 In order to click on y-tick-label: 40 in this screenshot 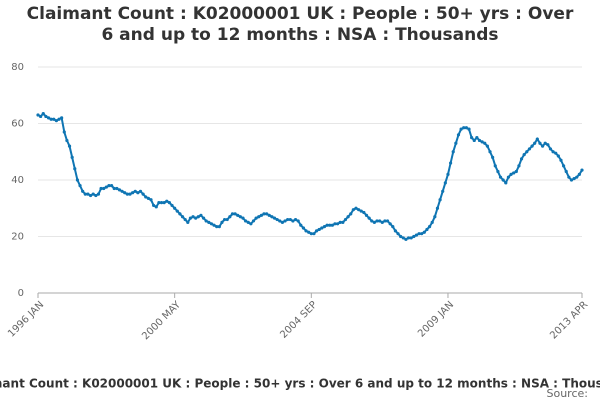, I will do `click(17, 180)`.